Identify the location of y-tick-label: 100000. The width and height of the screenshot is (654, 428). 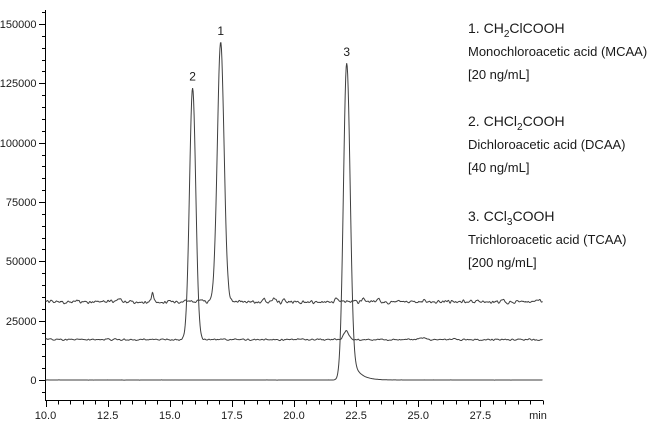
(18, 144).